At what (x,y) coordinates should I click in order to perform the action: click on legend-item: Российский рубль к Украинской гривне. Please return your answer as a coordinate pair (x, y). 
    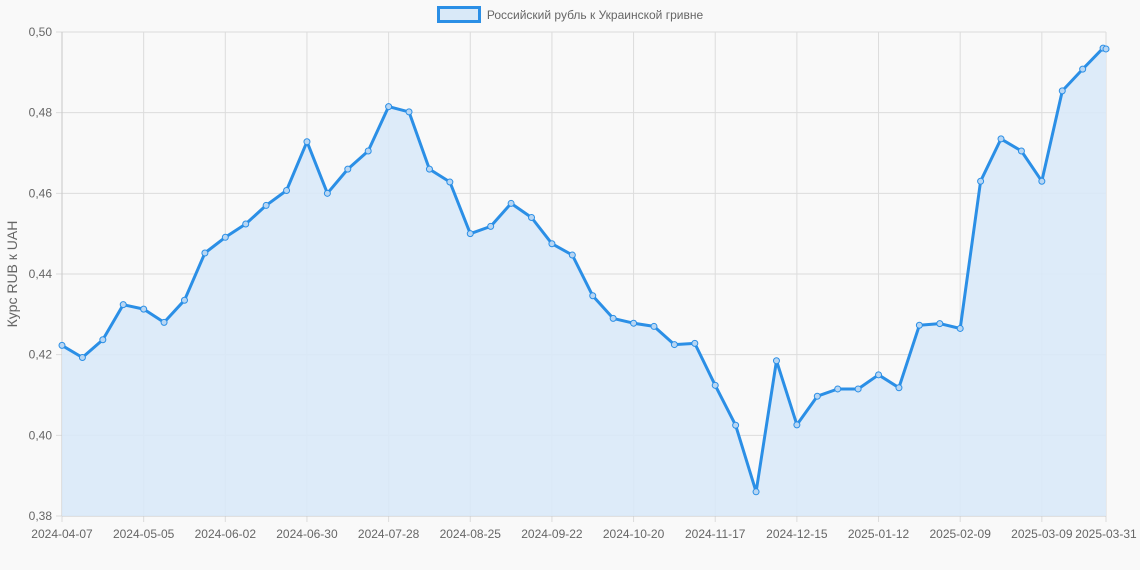
    Looking at the image, I should click on (570, 14).